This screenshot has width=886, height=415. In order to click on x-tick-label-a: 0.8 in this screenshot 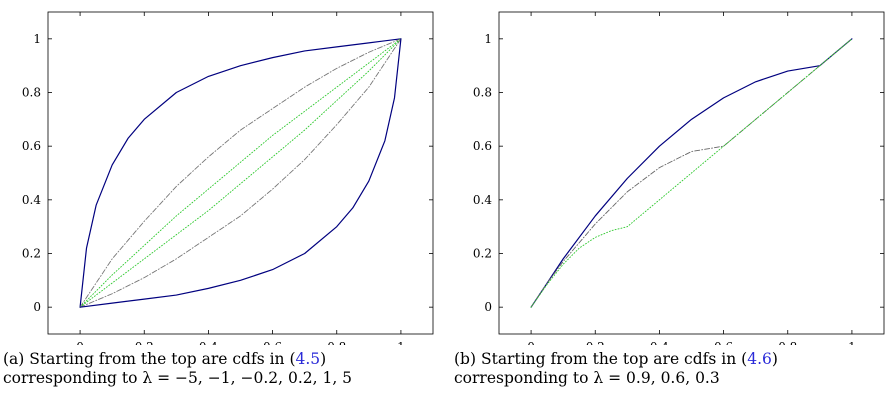, I will do `click(336, 342)`.